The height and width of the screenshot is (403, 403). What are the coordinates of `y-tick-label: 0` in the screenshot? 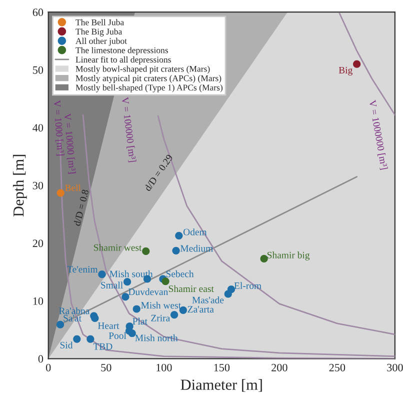 It's located at (41, 359).